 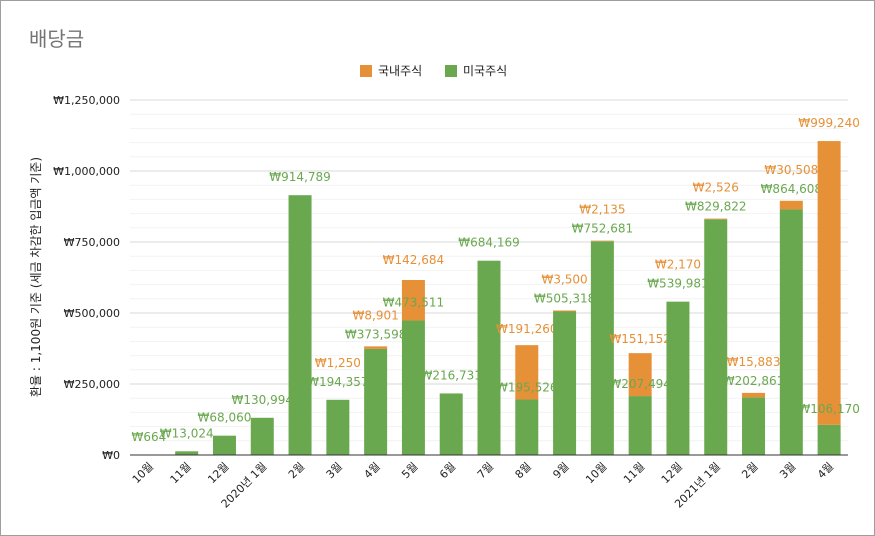 What do you see at coordinates (716, 207) in the screenshot?
I see `data-label-us: ₩829,822` at bounding box center [716, 207].